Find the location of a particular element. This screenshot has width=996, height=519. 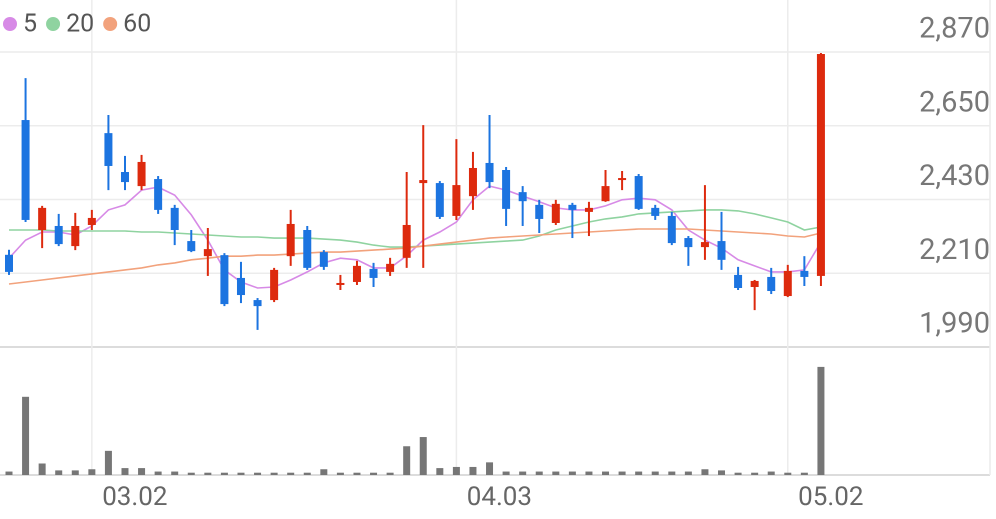

y-tick-label: 2,650 is located at coordinates (954, 102).